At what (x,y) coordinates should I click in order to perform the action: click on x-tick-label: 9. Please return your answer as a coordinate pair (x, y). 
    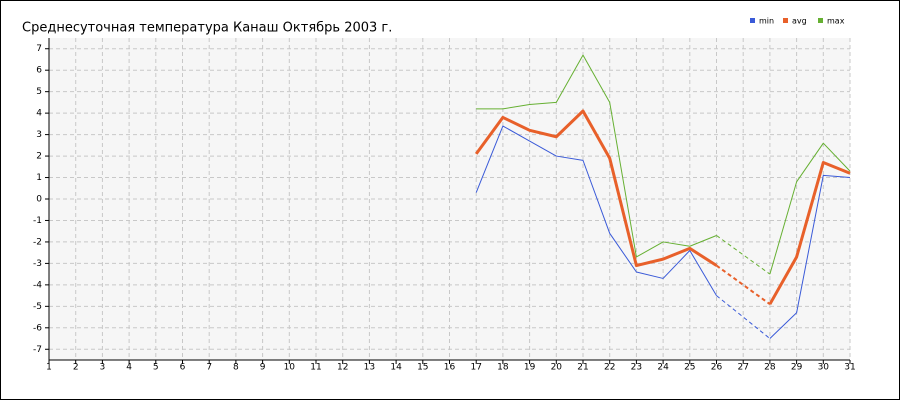
    Looking at the image, I should click on (263, 368).